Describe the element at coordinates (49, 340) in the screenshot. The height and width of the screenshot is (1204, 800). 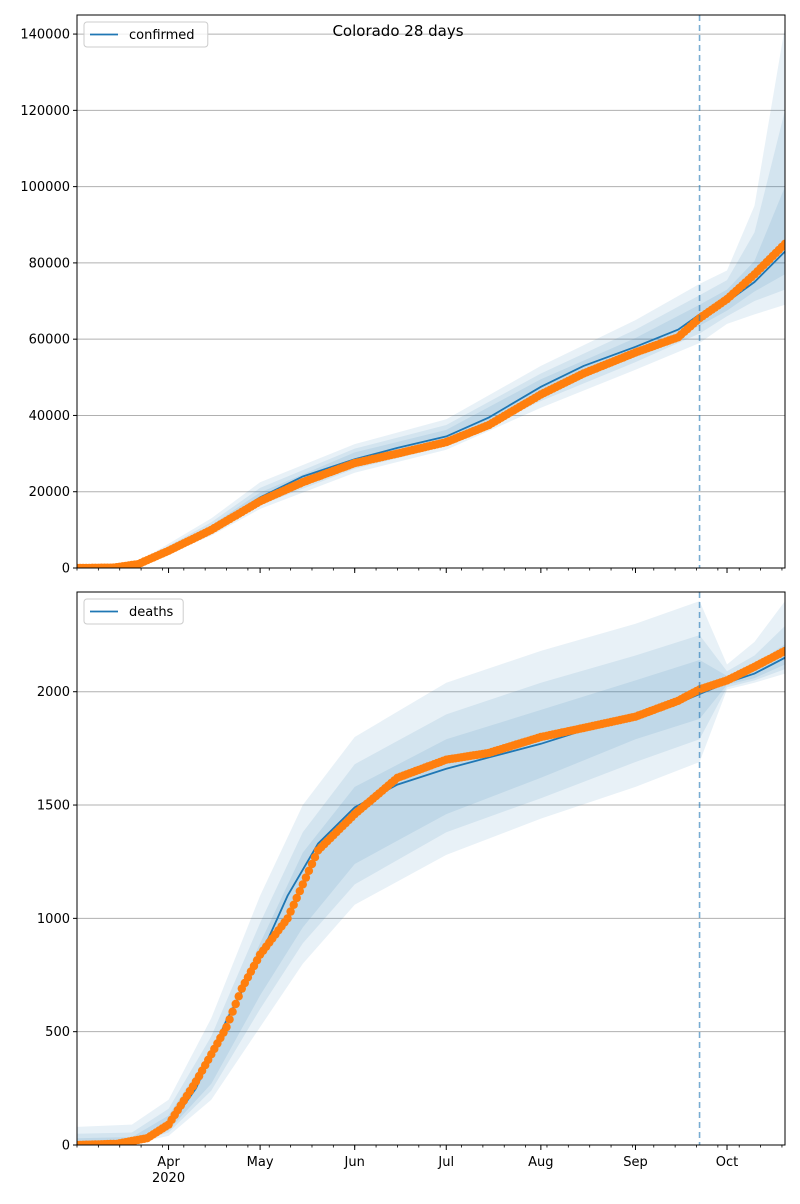
I see `y-tick-label: 60000` at that location.